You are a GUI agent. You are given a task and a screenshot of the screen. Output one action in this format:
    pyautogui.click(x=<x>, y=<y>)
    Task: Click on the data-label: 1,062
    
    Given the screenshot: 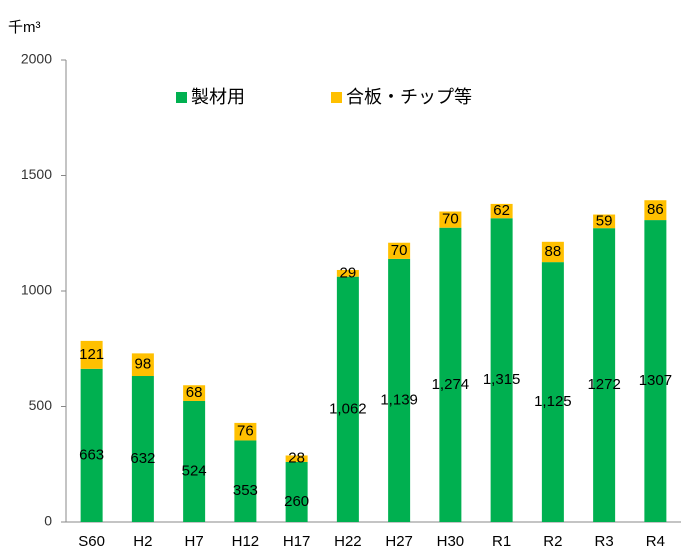 What is the action you would take?
    pyautogui.click(x=348, y=408)
    